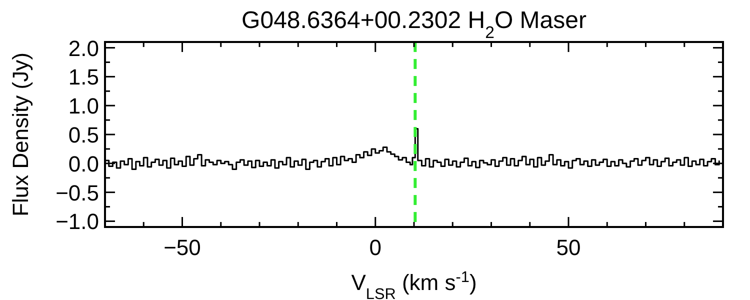 The width and height of the screenshot is (750, 300). Describe the element at coordinates (568, 247) in the screenshot. I see `x-tick-label: 50` at that location.